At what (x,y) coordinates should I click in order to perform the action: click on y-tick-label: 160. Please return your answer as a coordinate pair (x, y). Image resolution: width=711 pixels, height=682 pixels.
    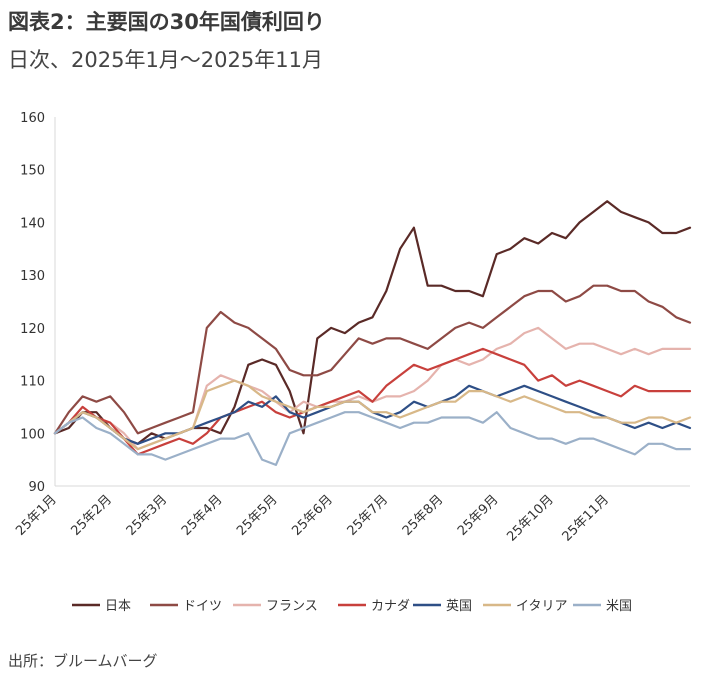
    Looking at the image, I should click on (32, 118).